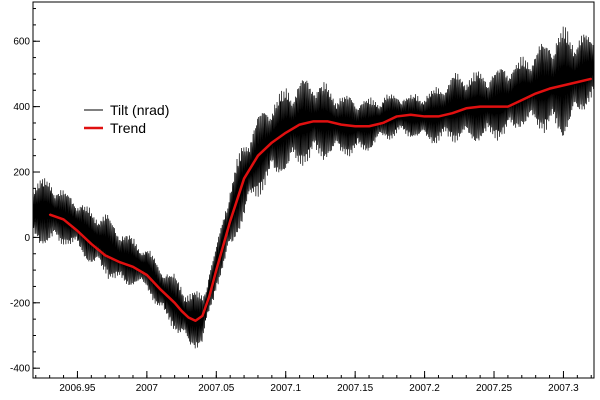 The width and height of the screenshot is (600, 400). What do you see at coordinates (20, 369) in the screenshot?
I see `y-tick-label: -400` at bounding box center [20, 369].